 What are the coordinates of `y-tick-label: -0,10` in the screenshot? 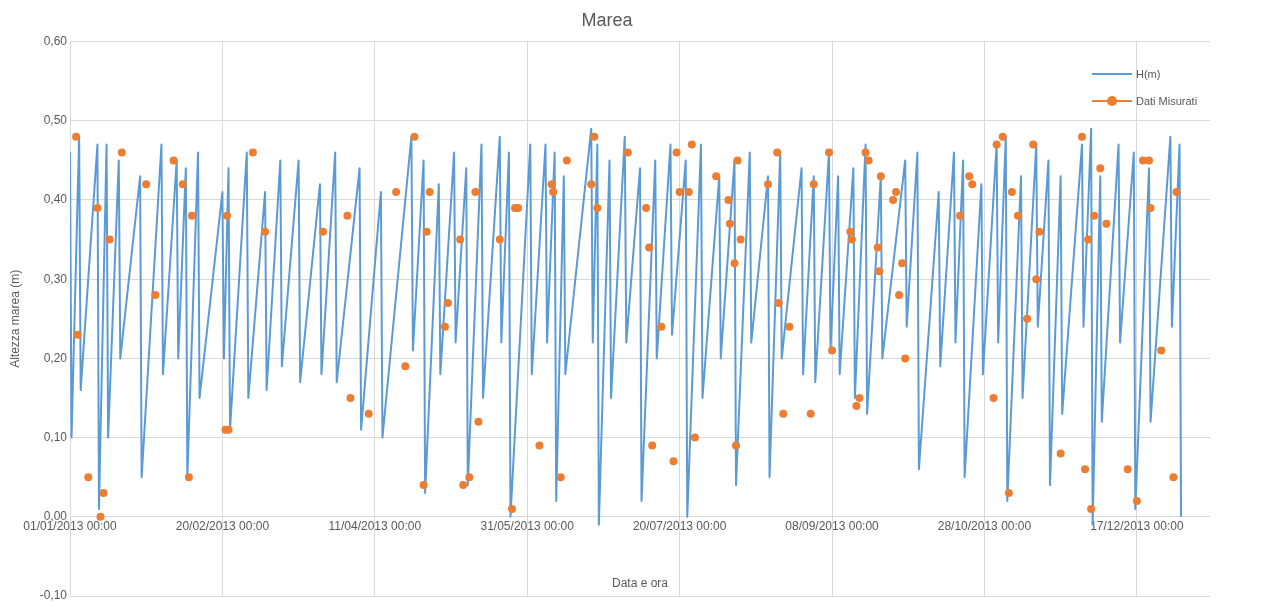 It's located at (53, 595).